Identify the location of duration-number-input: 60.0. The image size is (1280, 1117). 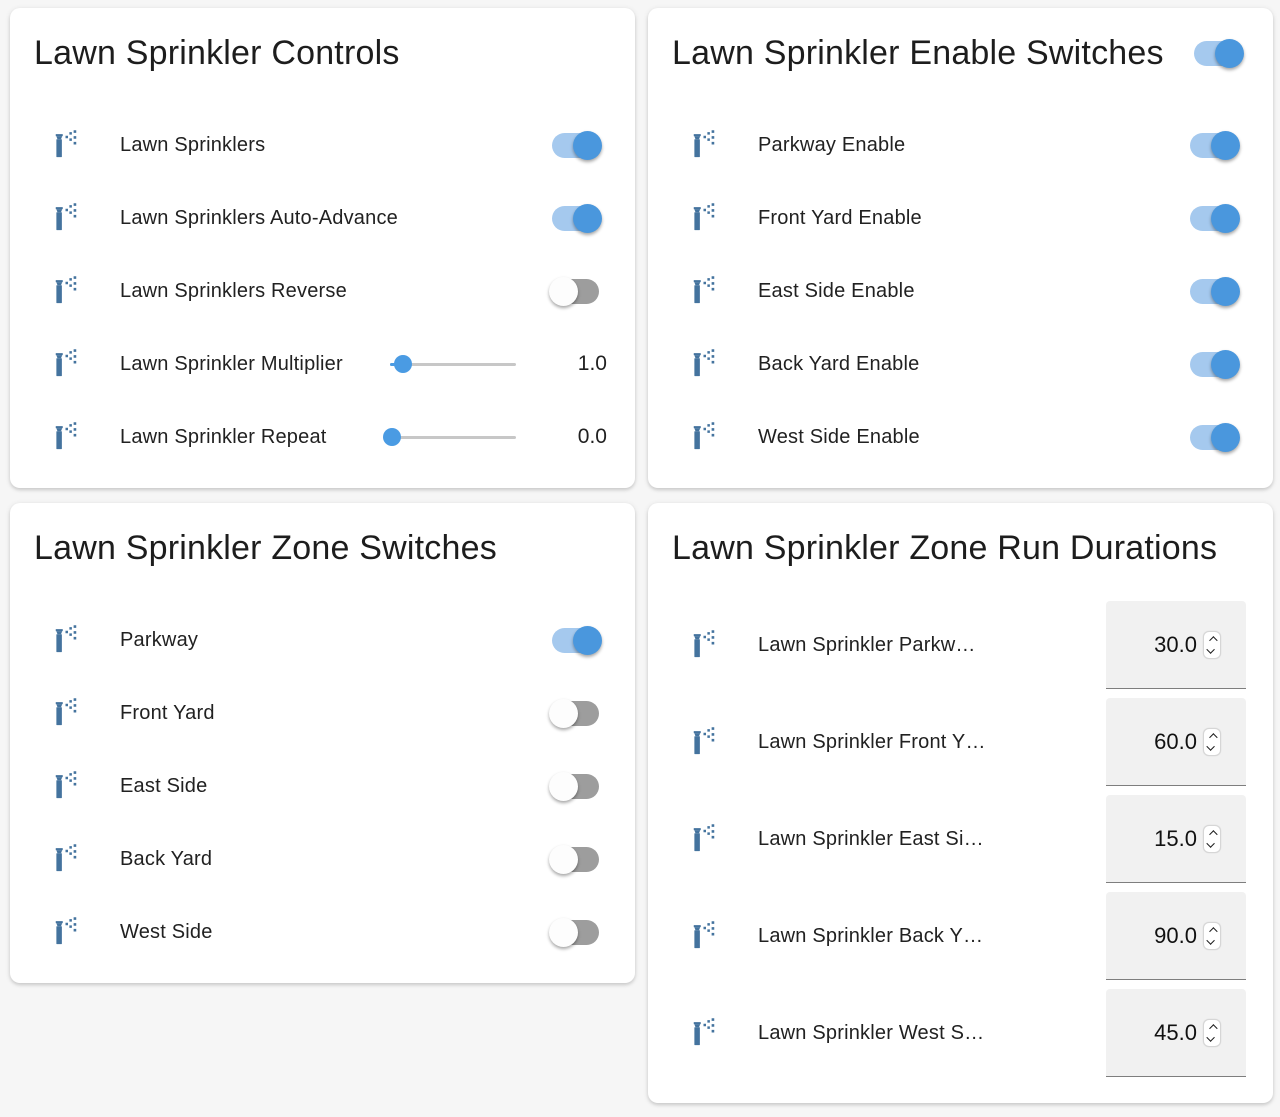
(1176, 742).